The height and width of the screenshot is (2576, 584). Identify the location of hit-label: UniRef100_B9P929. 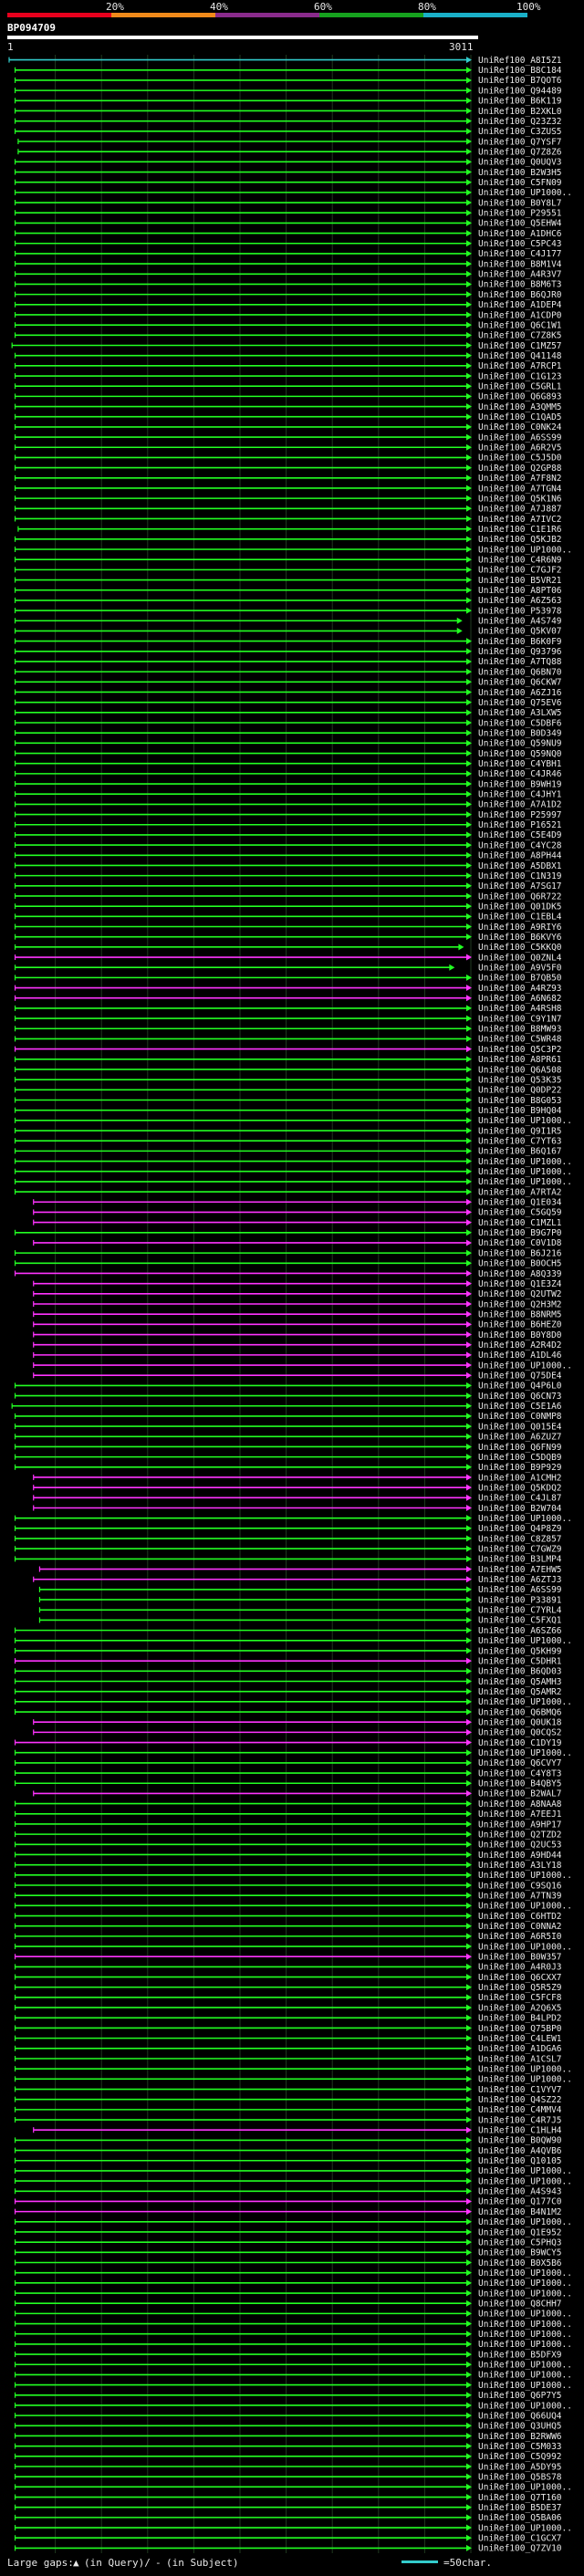
(520, 1468).